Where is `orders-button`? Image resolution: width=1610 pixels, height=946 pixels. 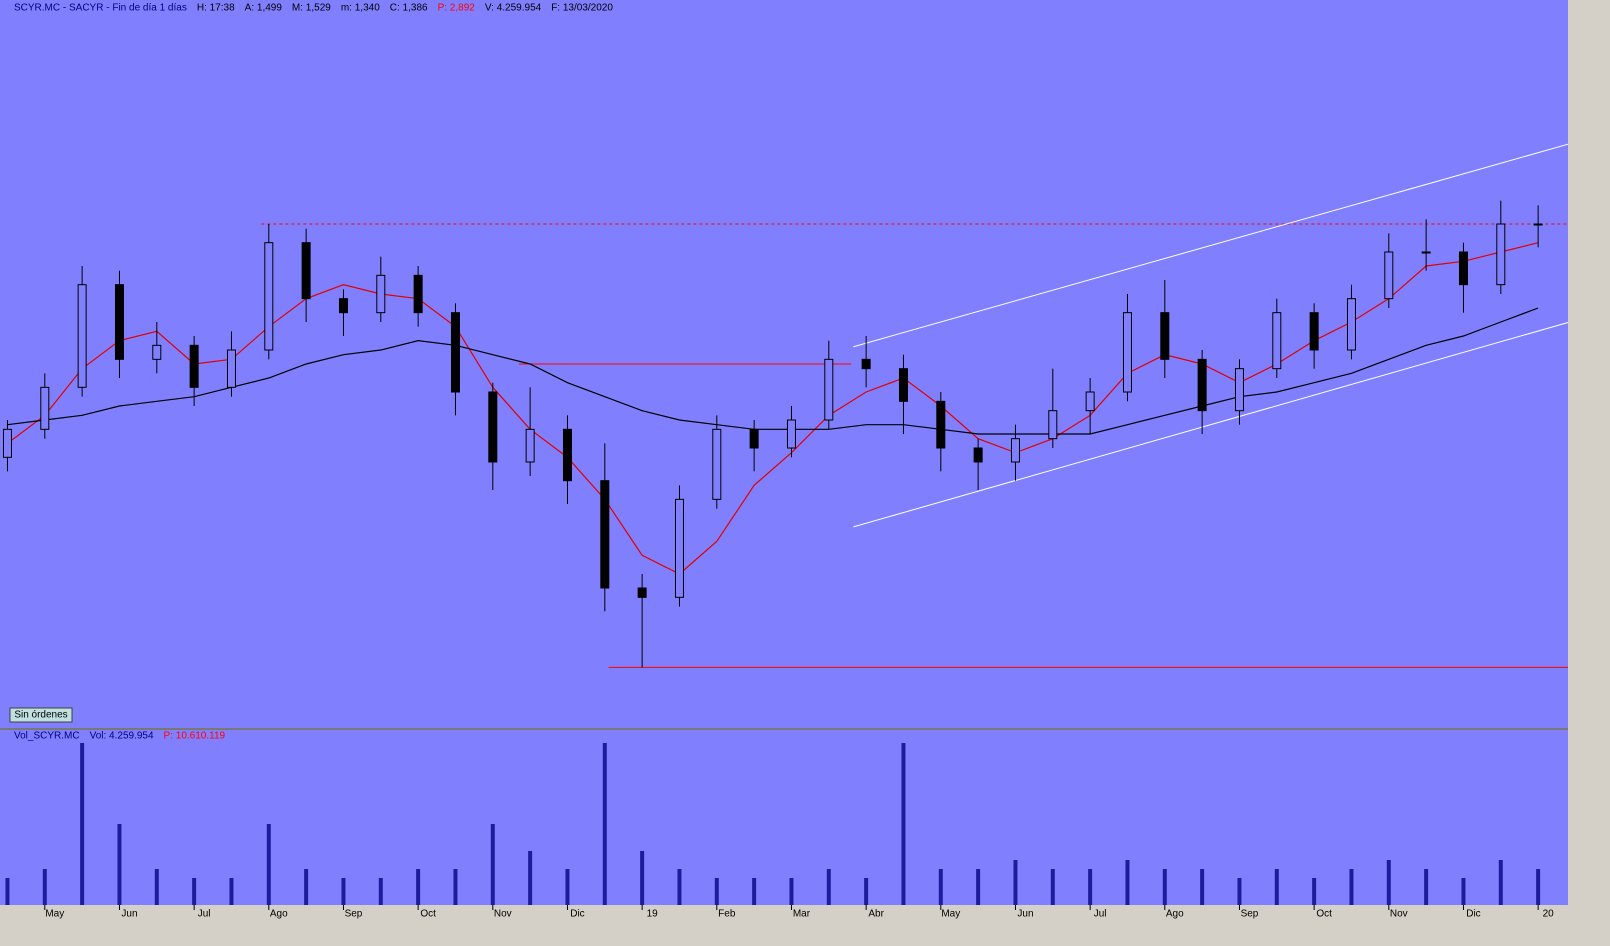 orders-button is located at coordinates (41, 715).